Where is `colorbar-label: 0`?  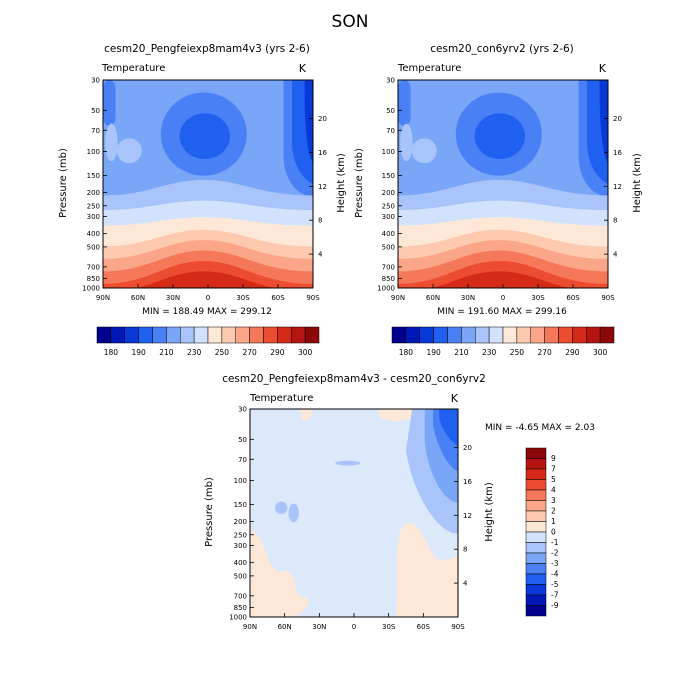
colorbar-label: 0 is located at coordinates (553, 532).